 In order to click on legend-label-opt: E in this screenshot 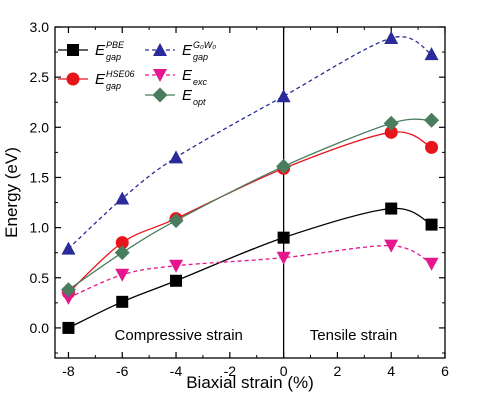, I will do `click(187, 95)`.